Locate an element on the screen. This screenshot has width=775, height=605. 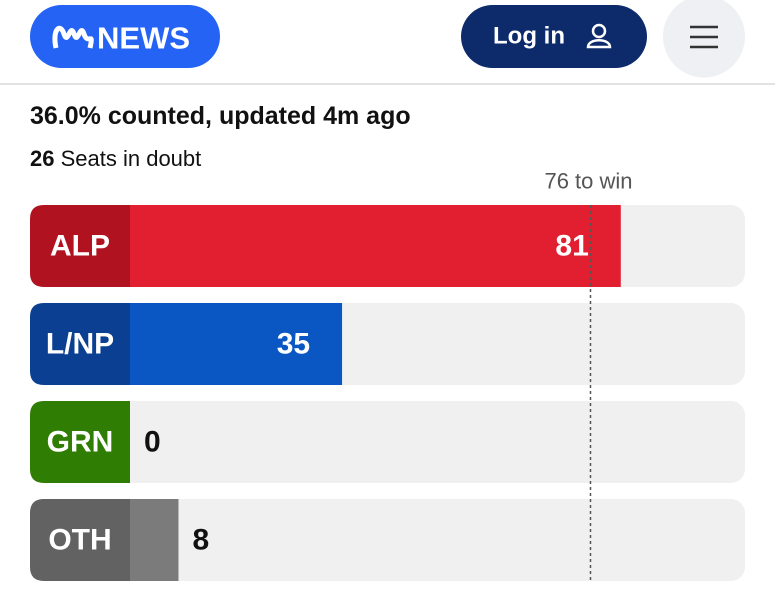
menu-button is located at coordinates (704, 39).